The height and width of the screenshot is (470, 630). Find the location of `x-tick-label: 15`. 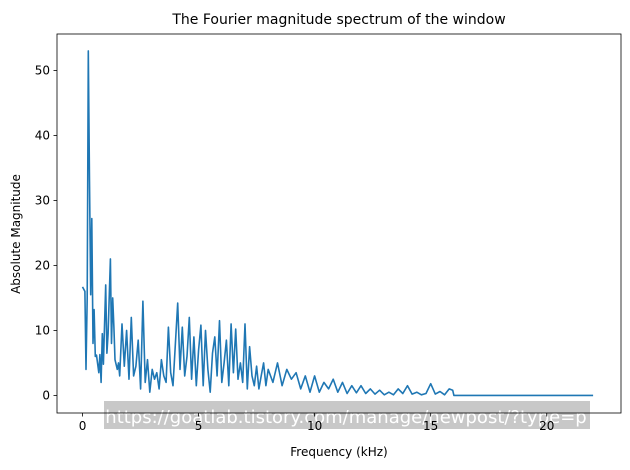

x-tick-label: 15 is located at coordinates (430, 426).